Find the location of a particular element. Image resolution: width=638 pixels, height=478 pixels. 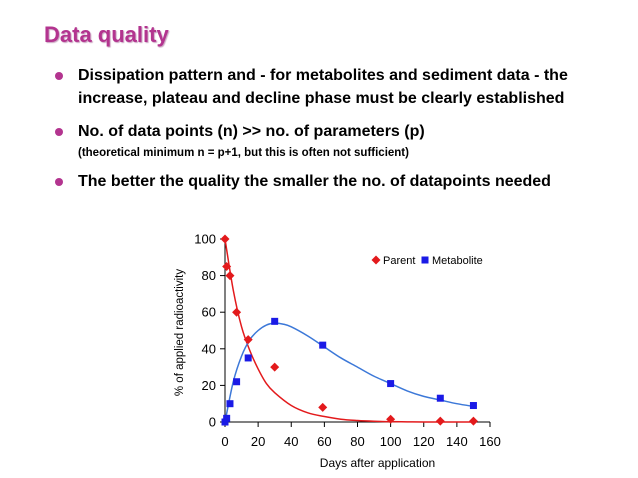

x-tick-label: 20 is located at coordinates (258, 441).